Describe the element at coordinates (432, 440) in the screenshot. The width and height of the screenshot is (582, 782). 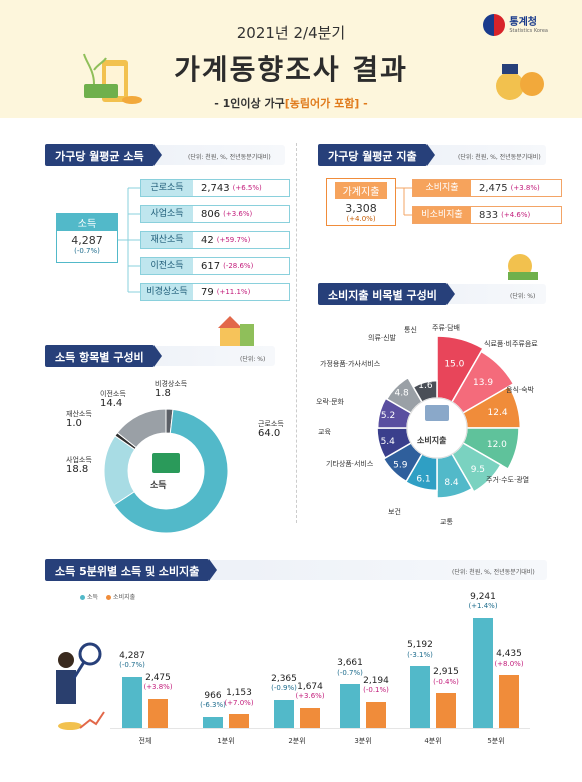
I see `consumption-donut-center-label: 소비지출` at that location.